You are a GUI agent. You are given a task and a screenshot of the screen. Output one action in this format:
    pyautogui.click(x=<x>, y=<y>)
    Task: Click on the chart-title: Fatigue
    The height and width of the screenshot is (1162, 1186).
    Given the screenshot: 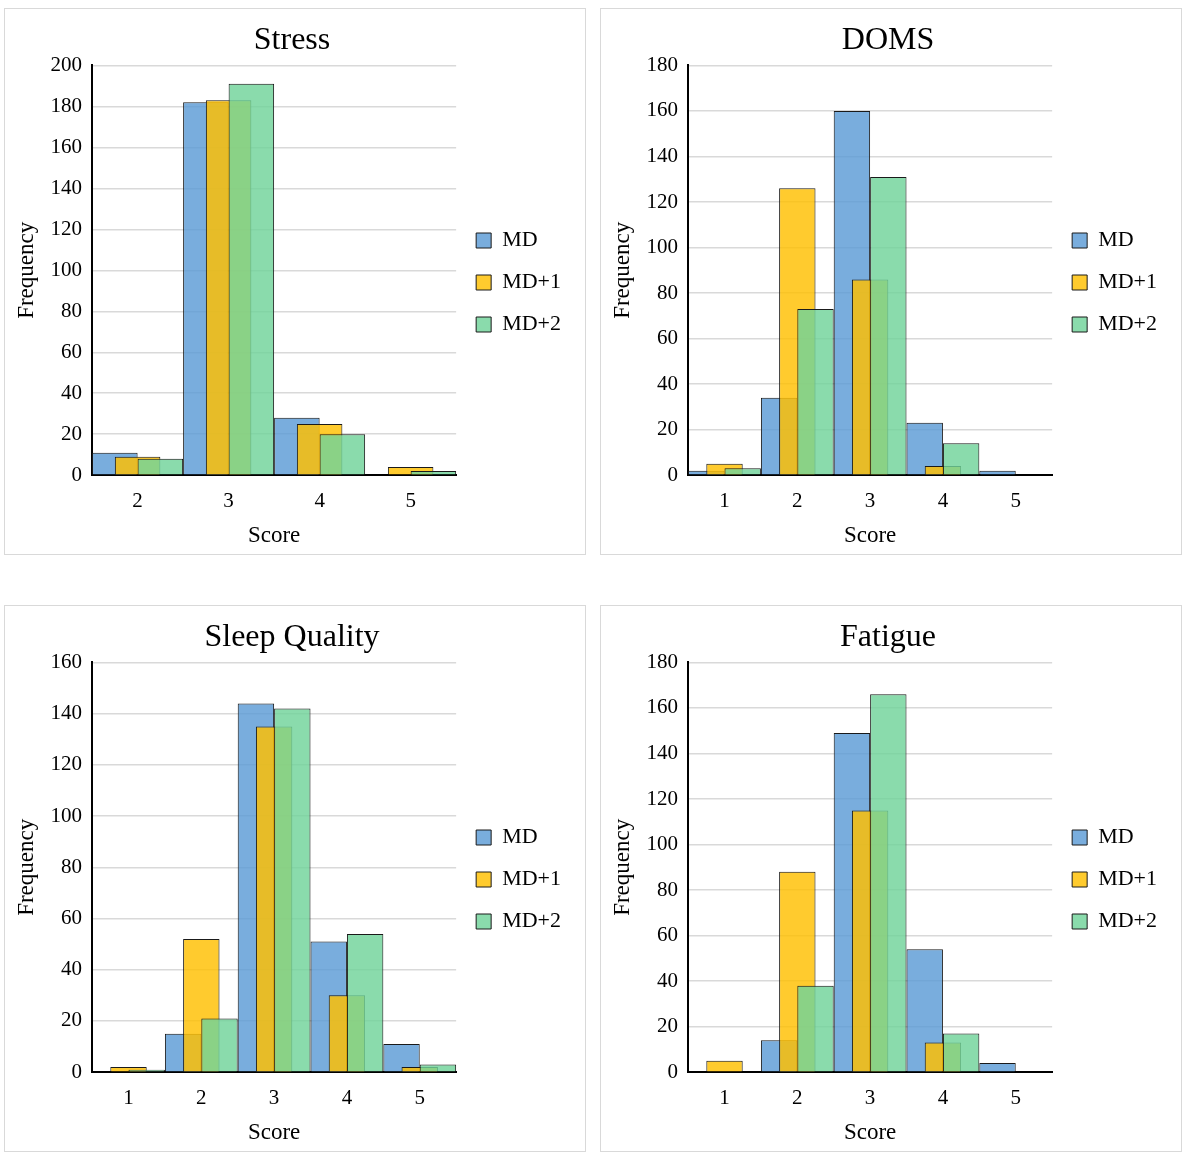 What is the action you would take?
    pyautogui.click(x=888, y=634)
    